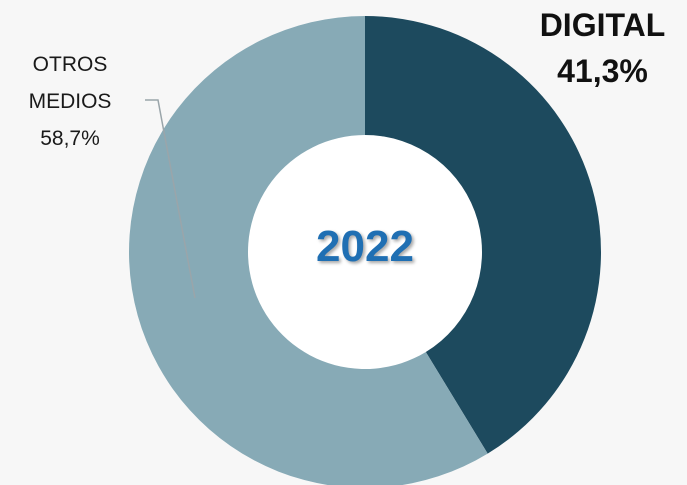 Image resolution: width=687 pixels, height=485 pixels. I want to click on leader-line-otros, so click(170, 199).